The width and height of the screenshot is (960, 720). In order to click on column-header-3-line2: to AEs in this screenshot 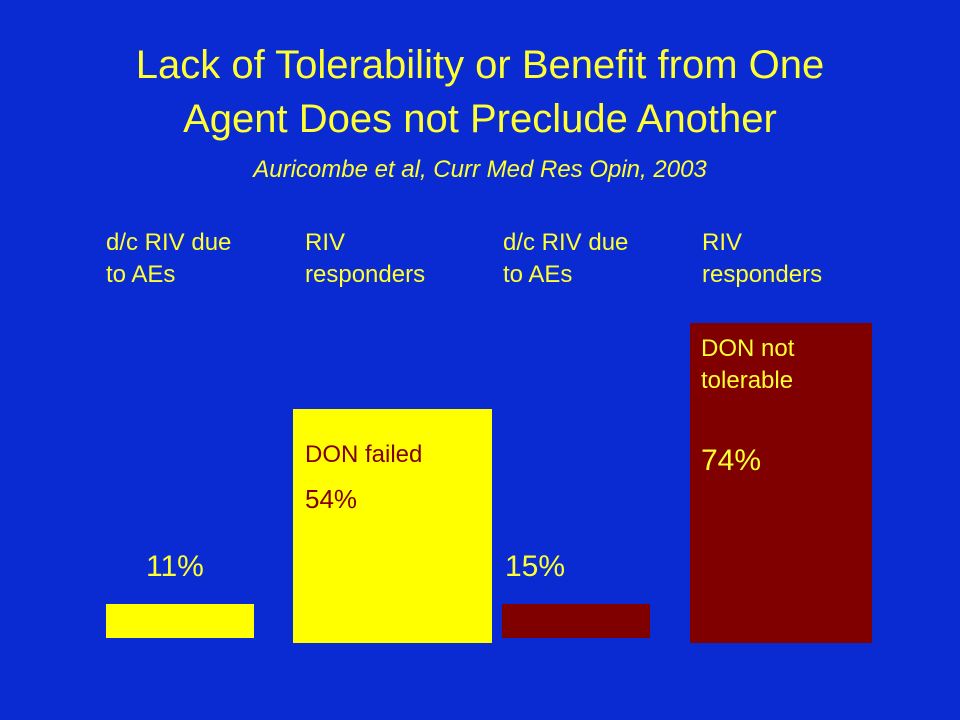, I will do `click(538, 274)`.